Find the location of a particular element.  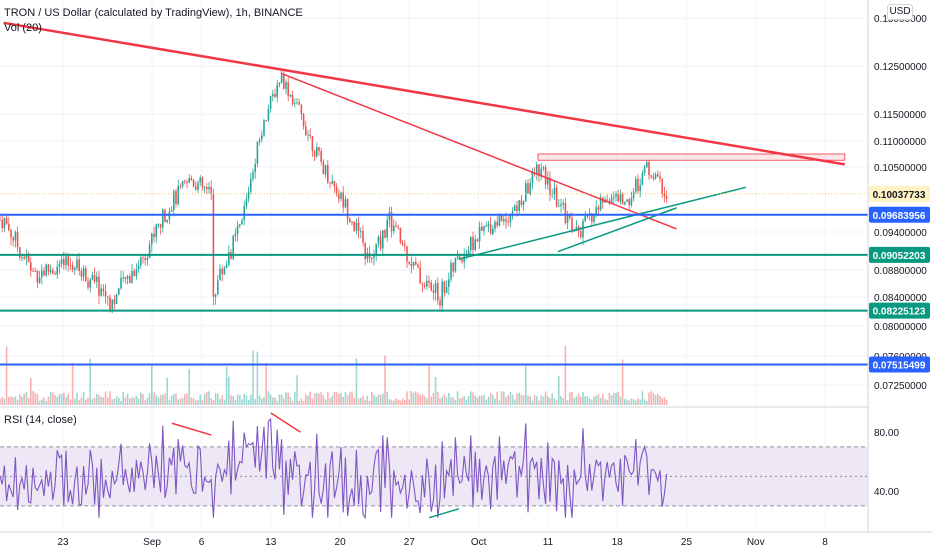

time-tick-5: 27 is located at coordinates (410, 542).